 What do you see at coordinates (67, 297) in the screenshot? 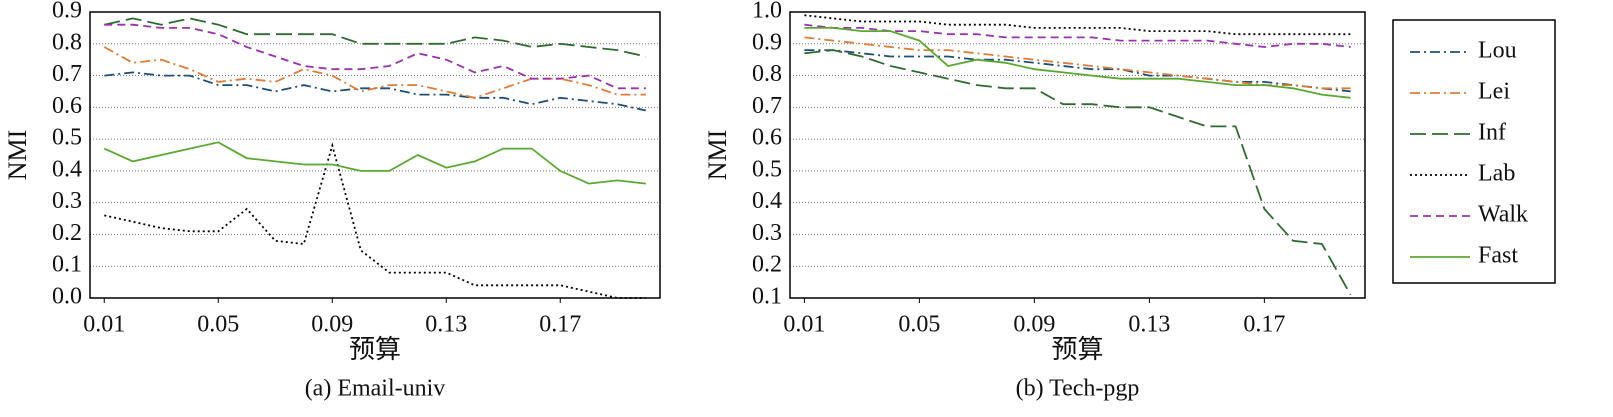
I see `y-tick-label: 0.0` at bounding box center [67, 297].